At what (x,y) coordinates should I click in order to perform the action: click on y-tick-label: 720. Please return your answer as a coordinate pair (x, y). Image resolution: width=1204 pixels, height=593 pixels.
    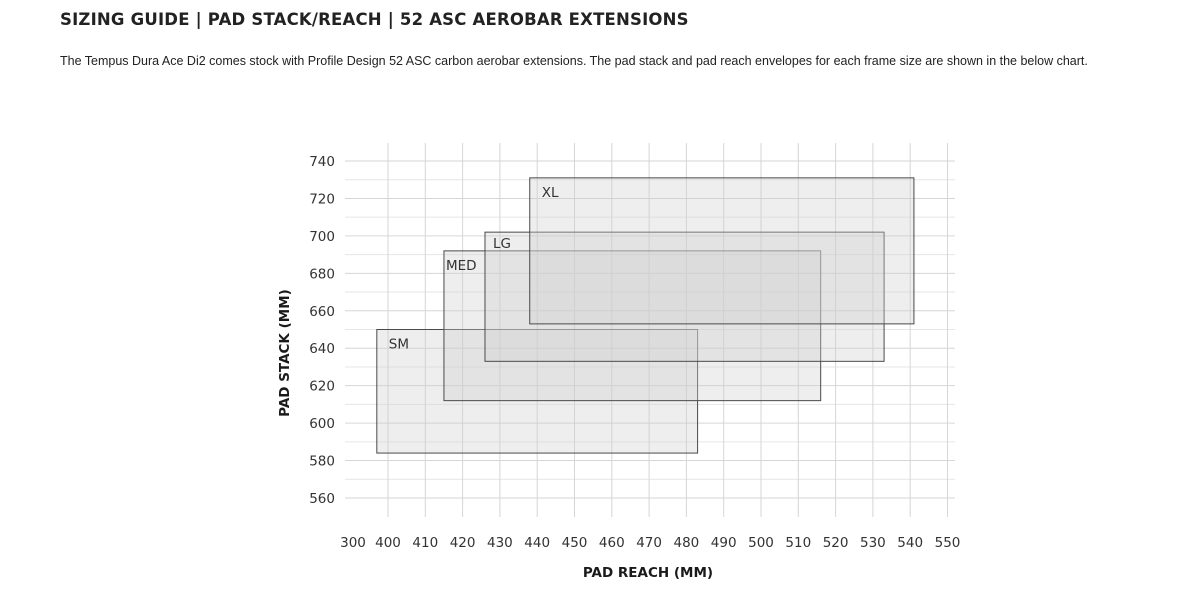
    Looking at the image, I should click on (322, 199).